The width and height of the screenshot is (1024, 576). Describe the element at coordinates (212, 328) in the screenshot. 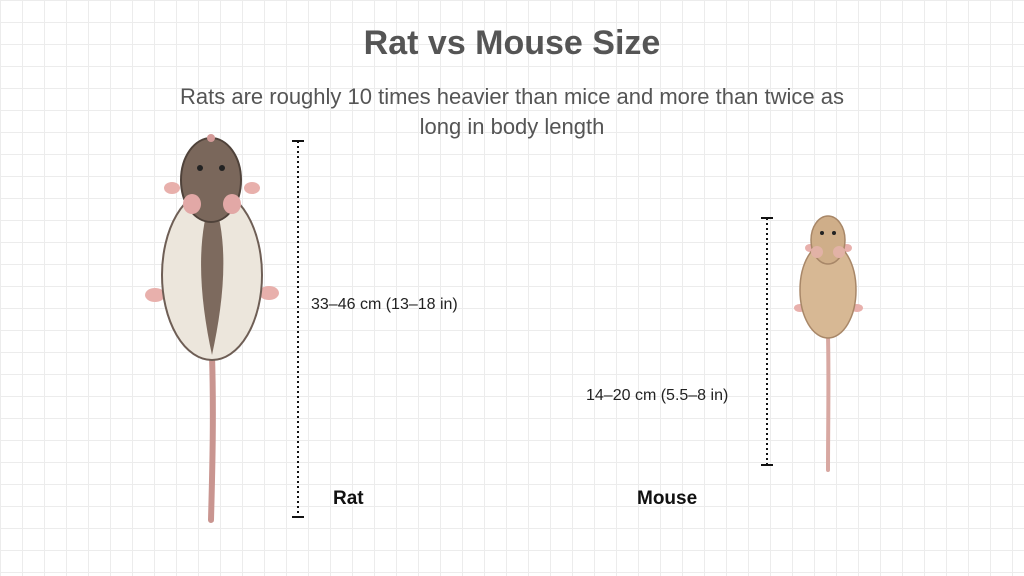

I see `rat-illustration` at that location.